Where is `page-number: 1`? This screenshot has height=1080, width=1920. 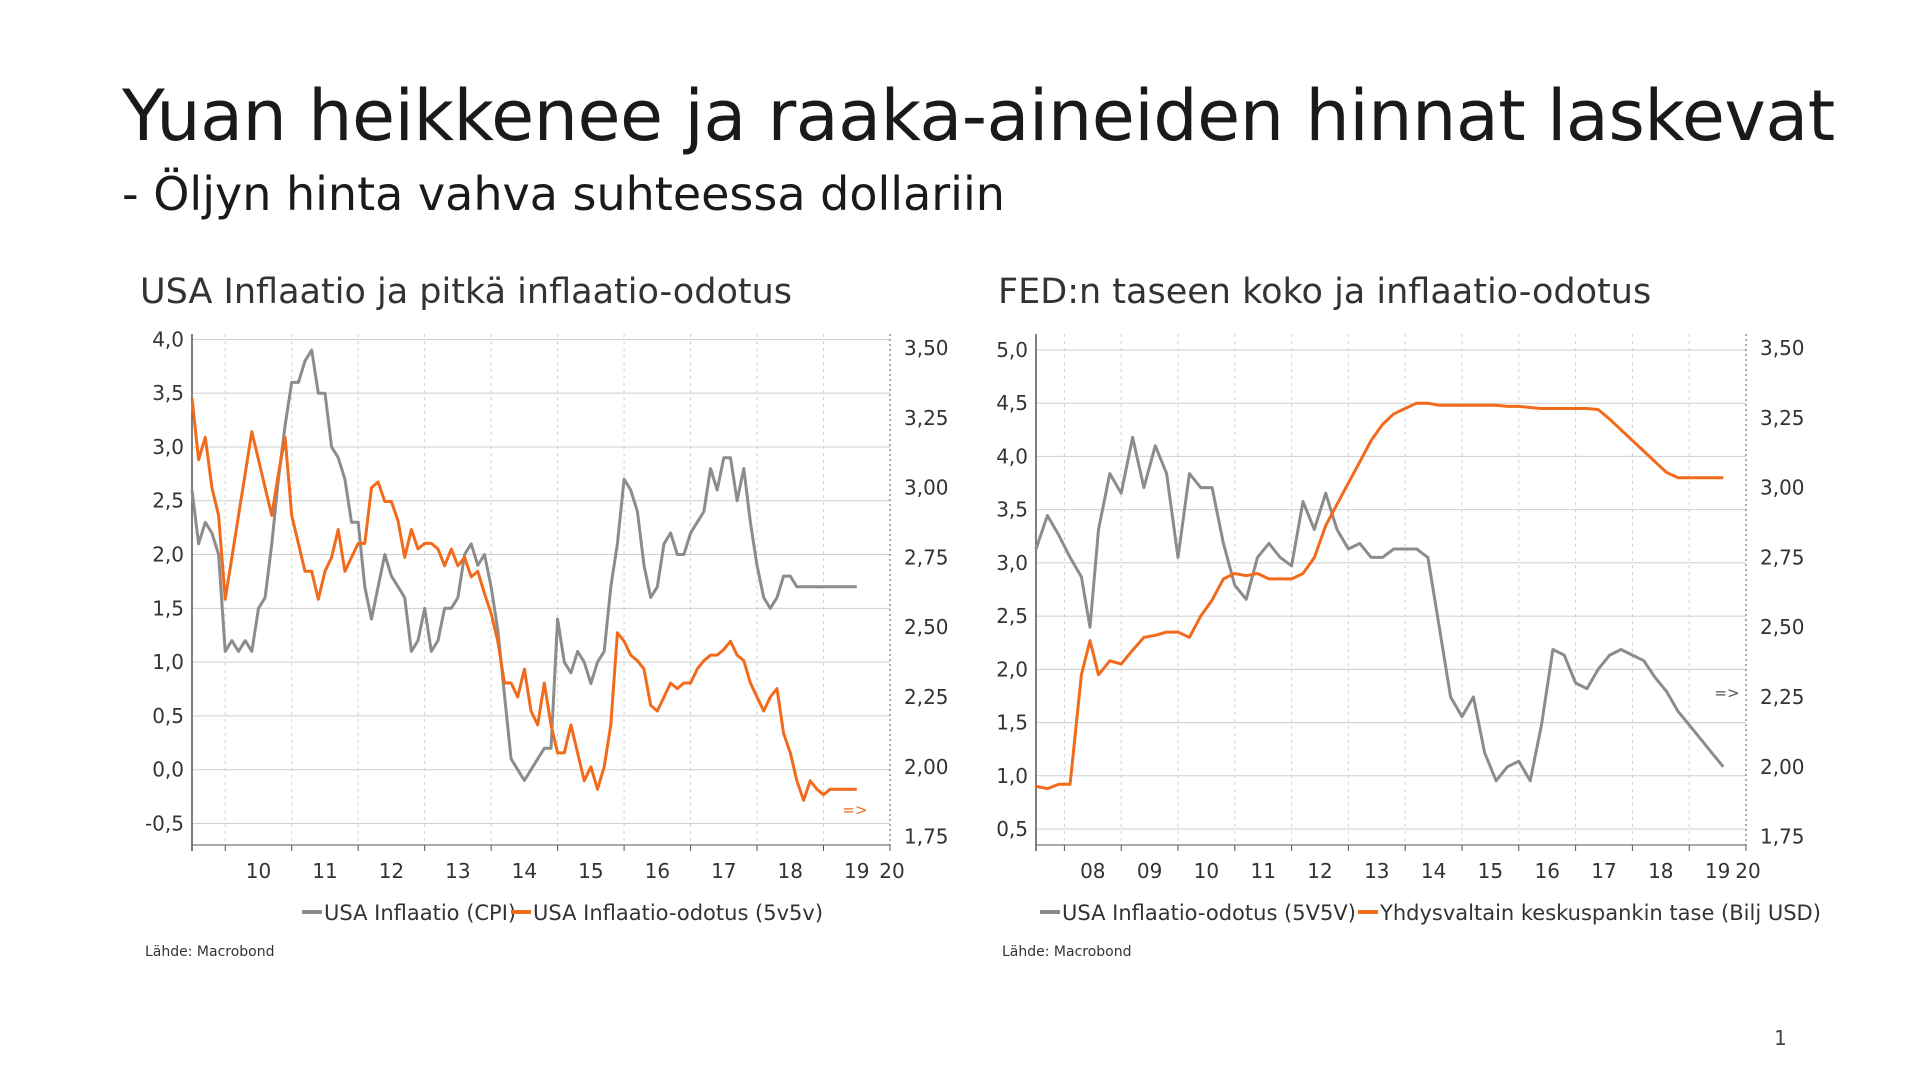 page-number: 1 is located at coordinates (1780, 1038).